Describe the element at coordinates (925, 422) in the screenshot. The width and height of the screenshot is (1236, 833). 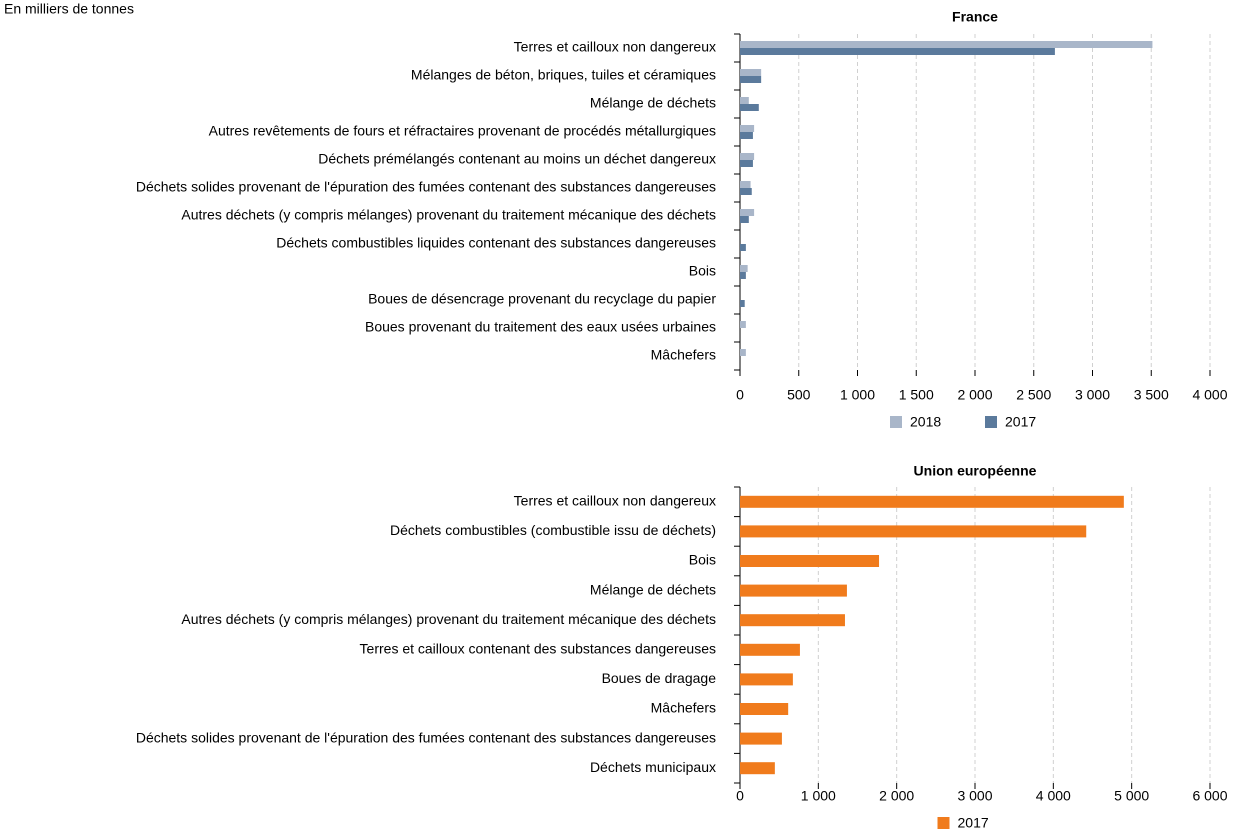
I see `legend-label: 2018` at that location.